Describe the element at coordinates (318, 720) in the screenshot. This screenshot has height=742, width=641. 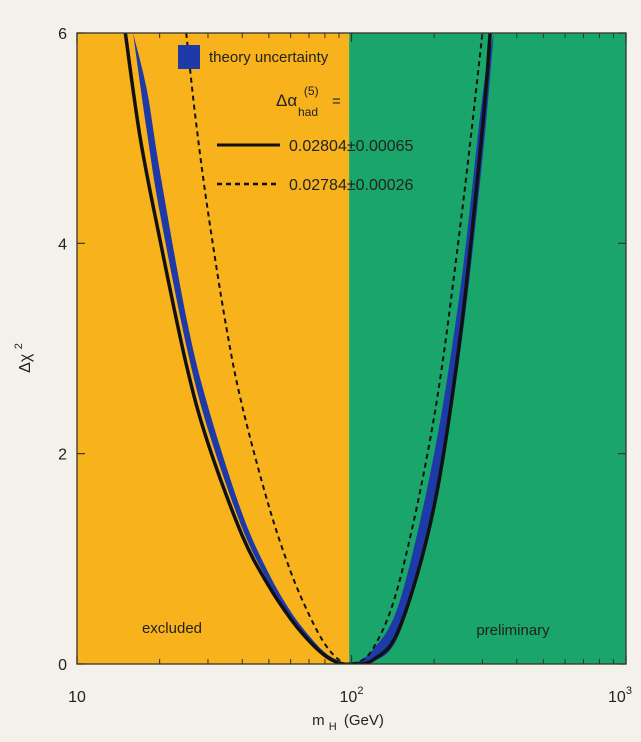
I see `x-axis-title-symbol: m` at that location.